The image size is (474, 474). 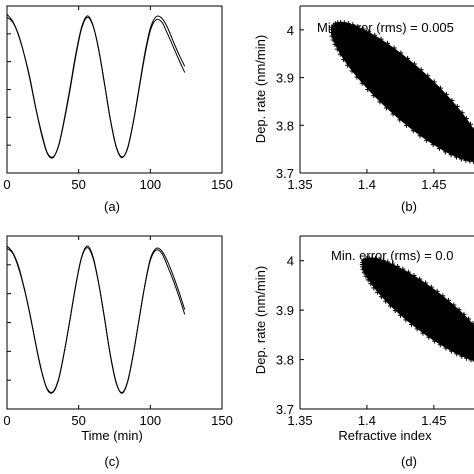 I want to click on panel-d-ticks: 1.35 1.4 1.45 3.7 3.8 3.9 4, so click(x=361, y=341).